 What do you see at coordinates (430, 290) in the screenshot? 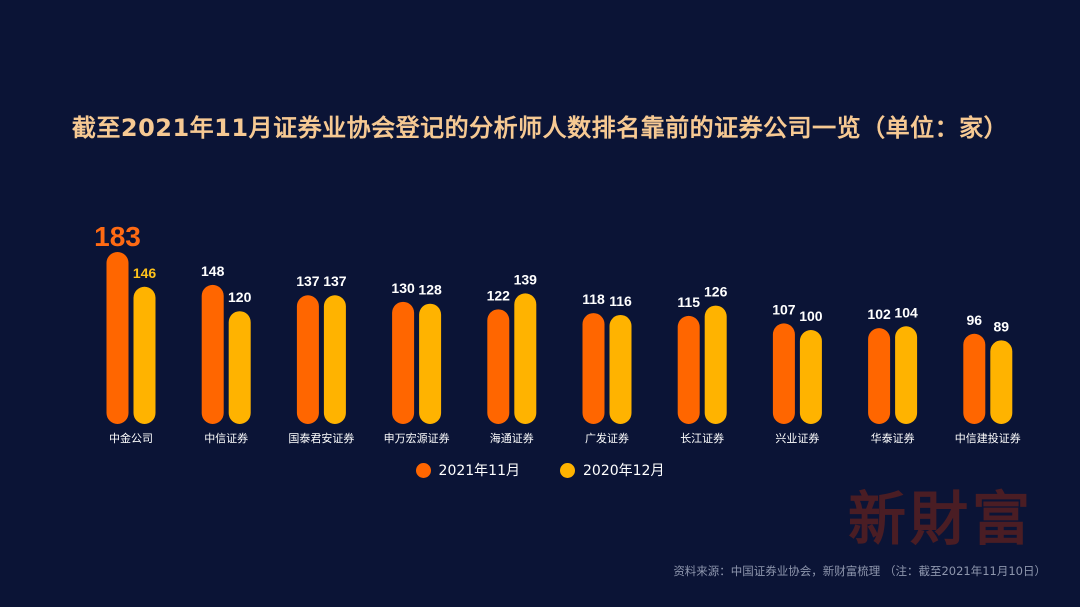
I see `data-label-2020-3: 128` at bounding box center [430, 290].